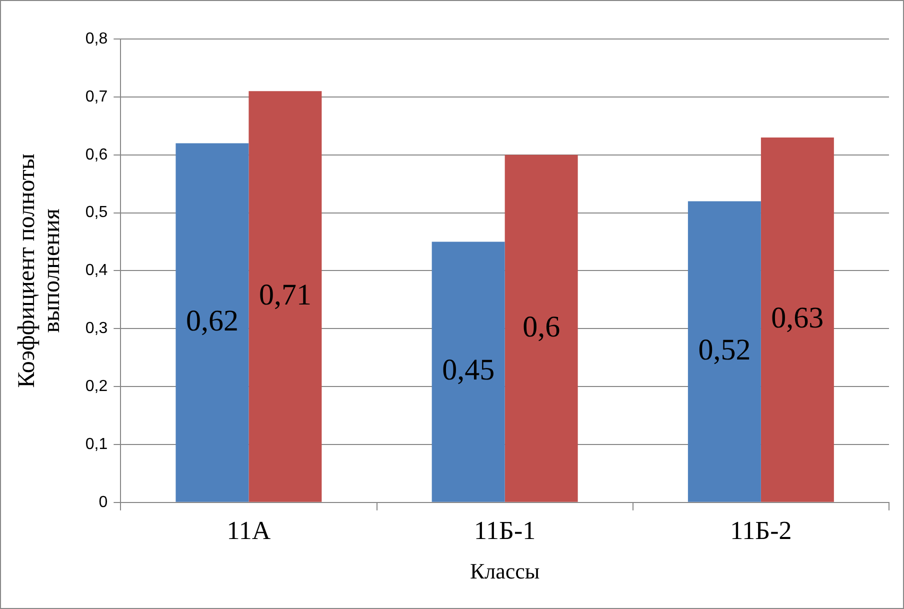  Describe the element at coordinates (103, 502) in the screenshot. I see `y-tick-label: 0` at that location.